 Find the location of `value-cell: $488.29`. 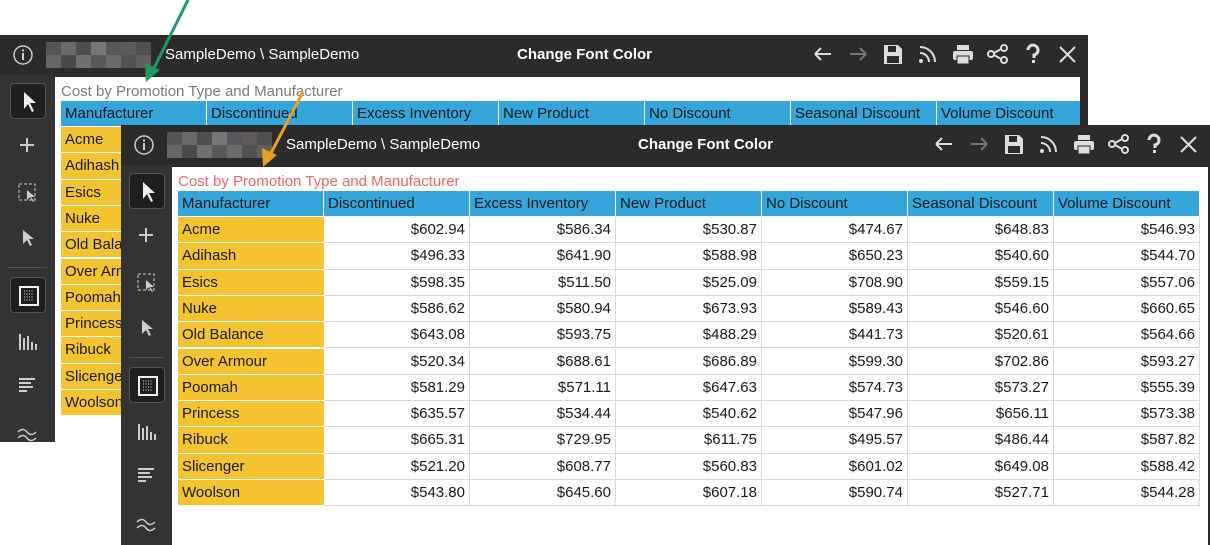

value-cell: $488.29 is located at coordinates (689, 335).